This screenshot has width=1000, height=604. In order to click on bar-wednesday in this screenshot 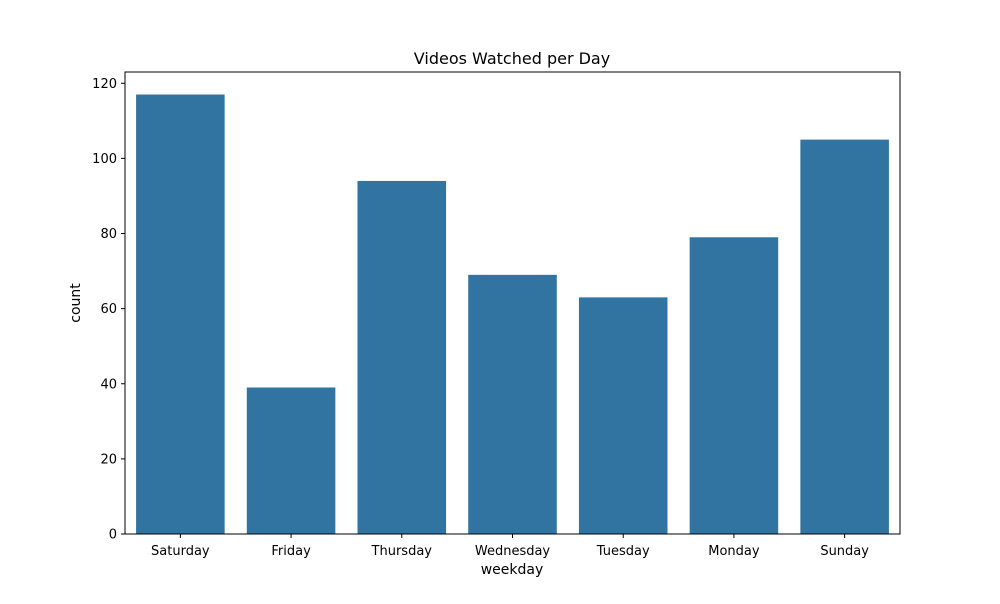, I will do `click(512, 404)`.